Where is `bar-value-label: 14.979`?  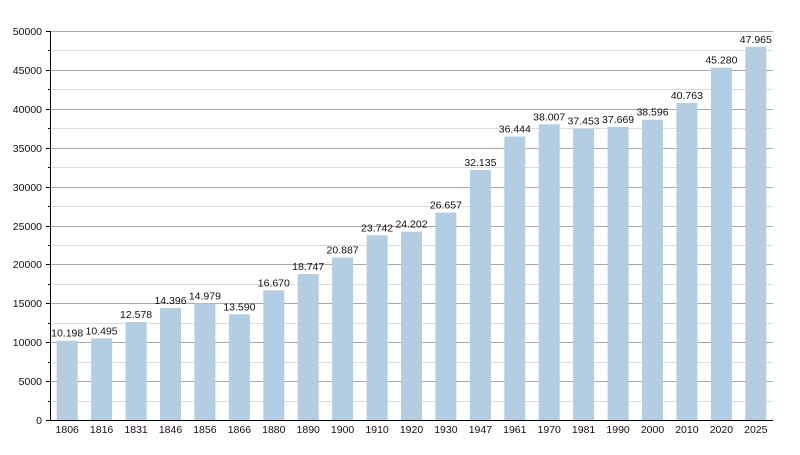 bar-value-label: 14.979 is located at coordinates (205, 297).